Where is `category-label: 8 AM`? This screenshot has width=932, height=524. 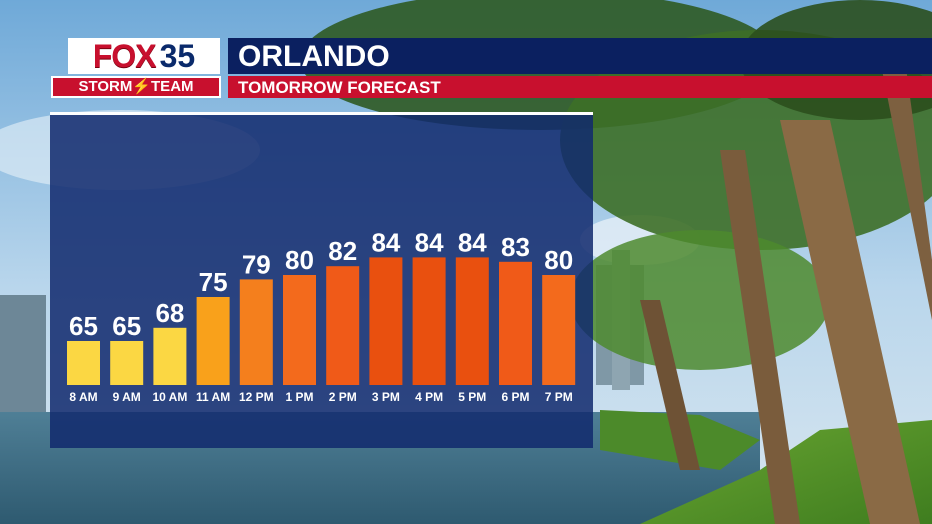
category-label: 8 AM is located at coordinates (83, 397).